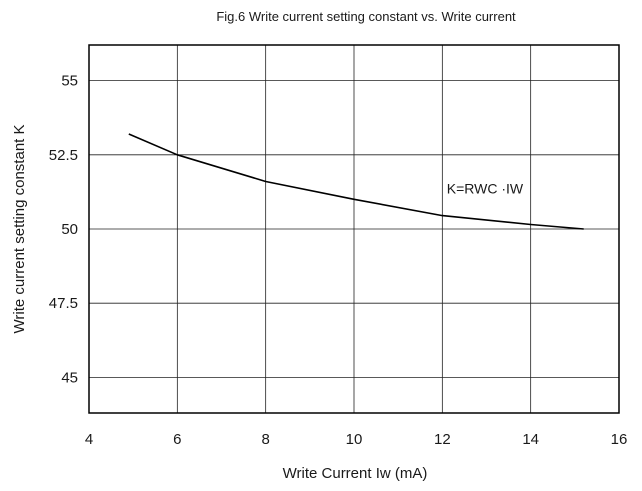 This screenshot has height=491, width=642. What do you see at coordinates (69, 81) in the screenshot?
I see `y-tick-label: 55` at bounding box center [69, 81].